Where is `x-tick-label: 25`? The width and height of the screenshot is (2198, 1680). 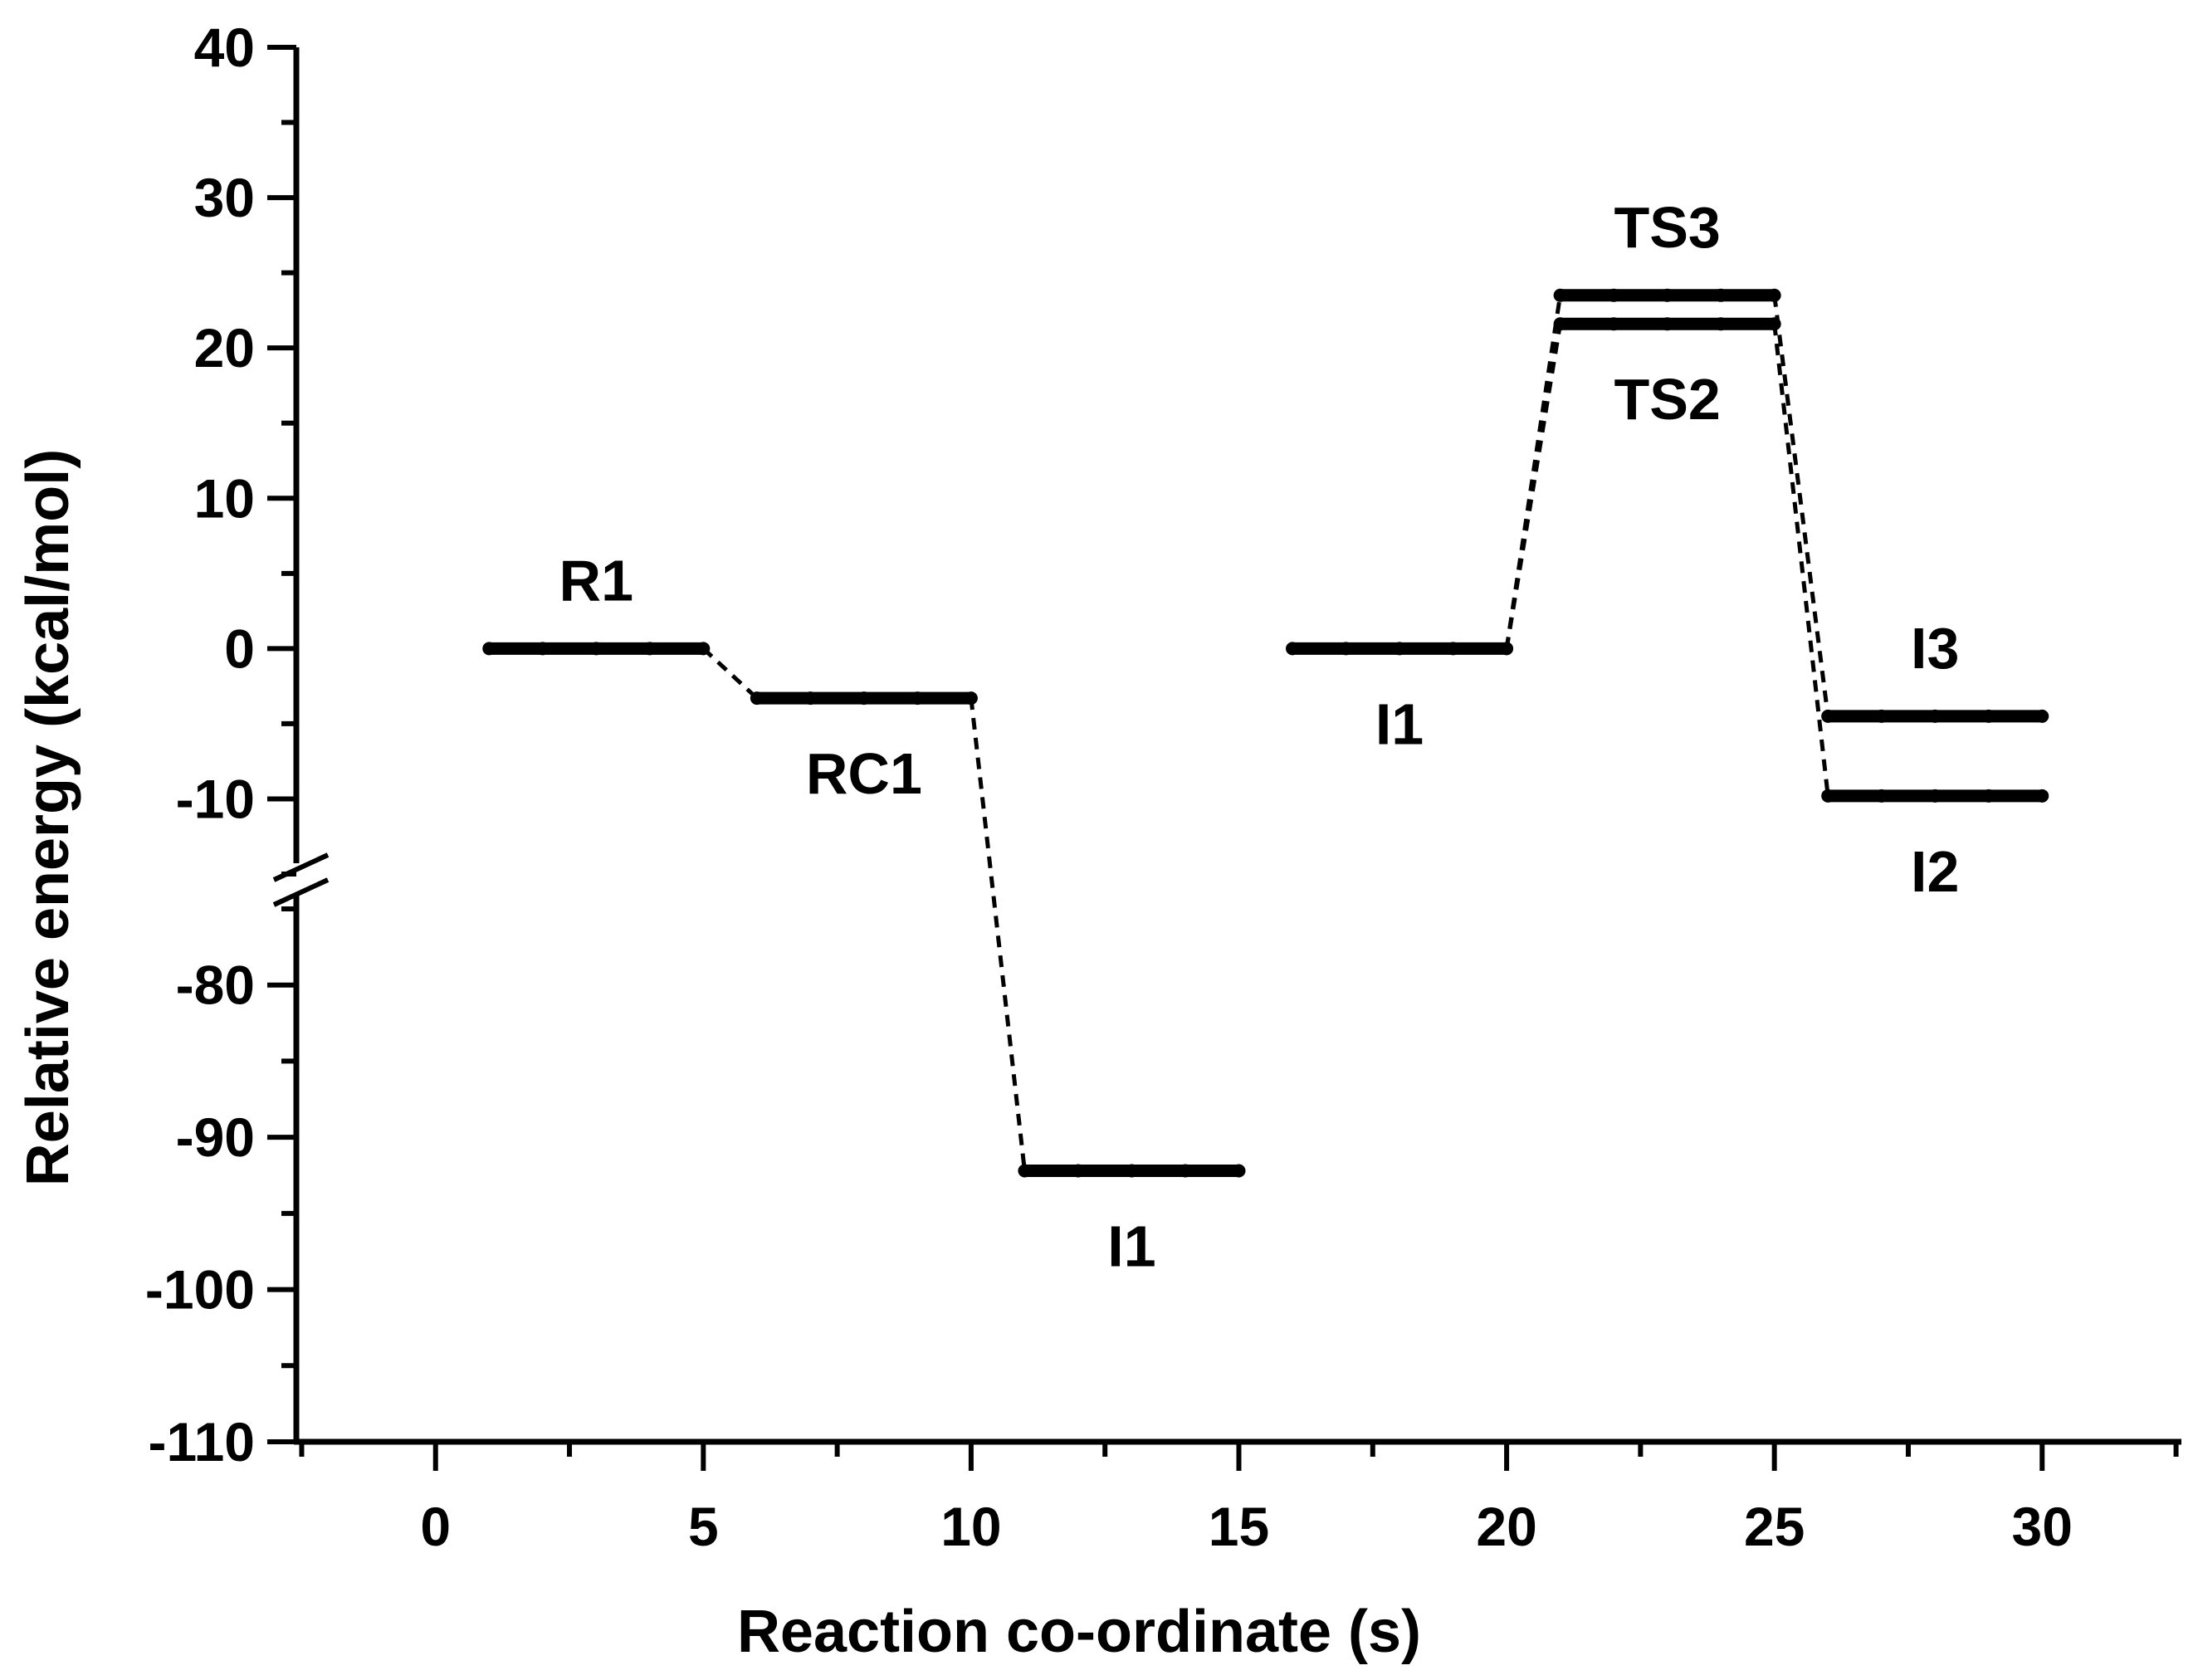 x-tick-label: 25 is located at coordinates (1775, 1526).